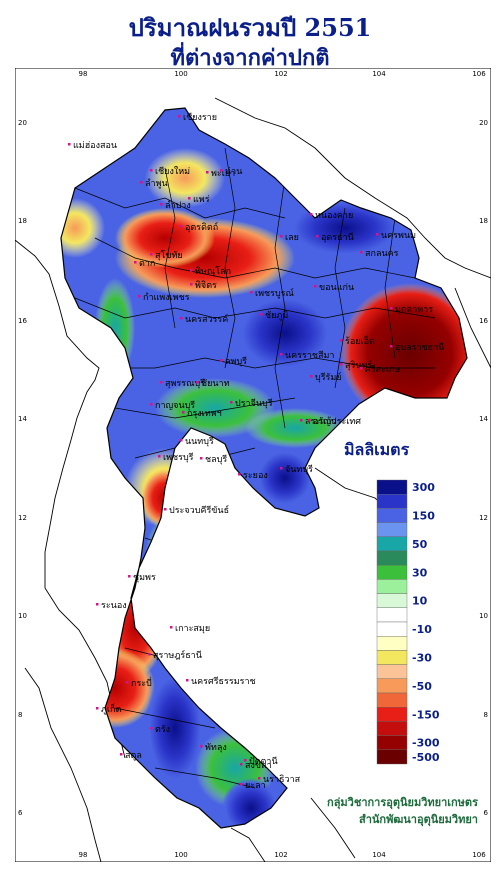 This screenshot has height=871, width=500. I want to click on place-label: อุตรดิตถ์, so click(201, 227).